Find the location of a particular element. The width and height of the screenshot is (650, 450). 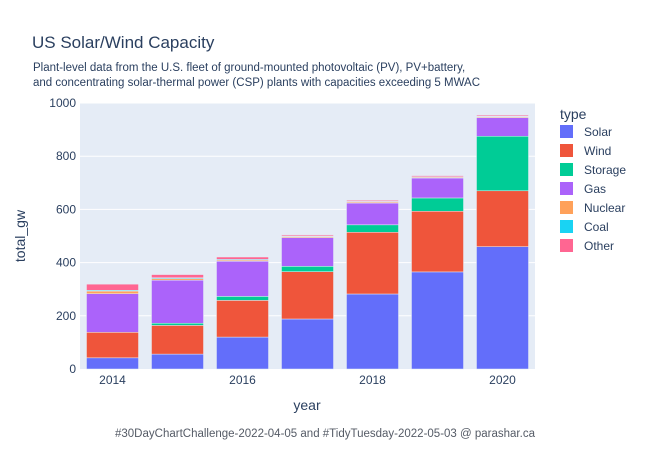

bar-segment-storage-2017 is located at coordinates (307, 269).